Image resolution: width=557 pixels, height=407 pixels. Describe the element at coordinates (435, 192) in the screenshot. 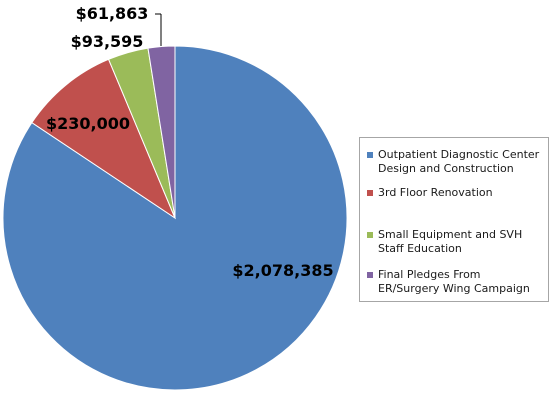

I see `legend-label: 3rd Floor Renovation` at that location.